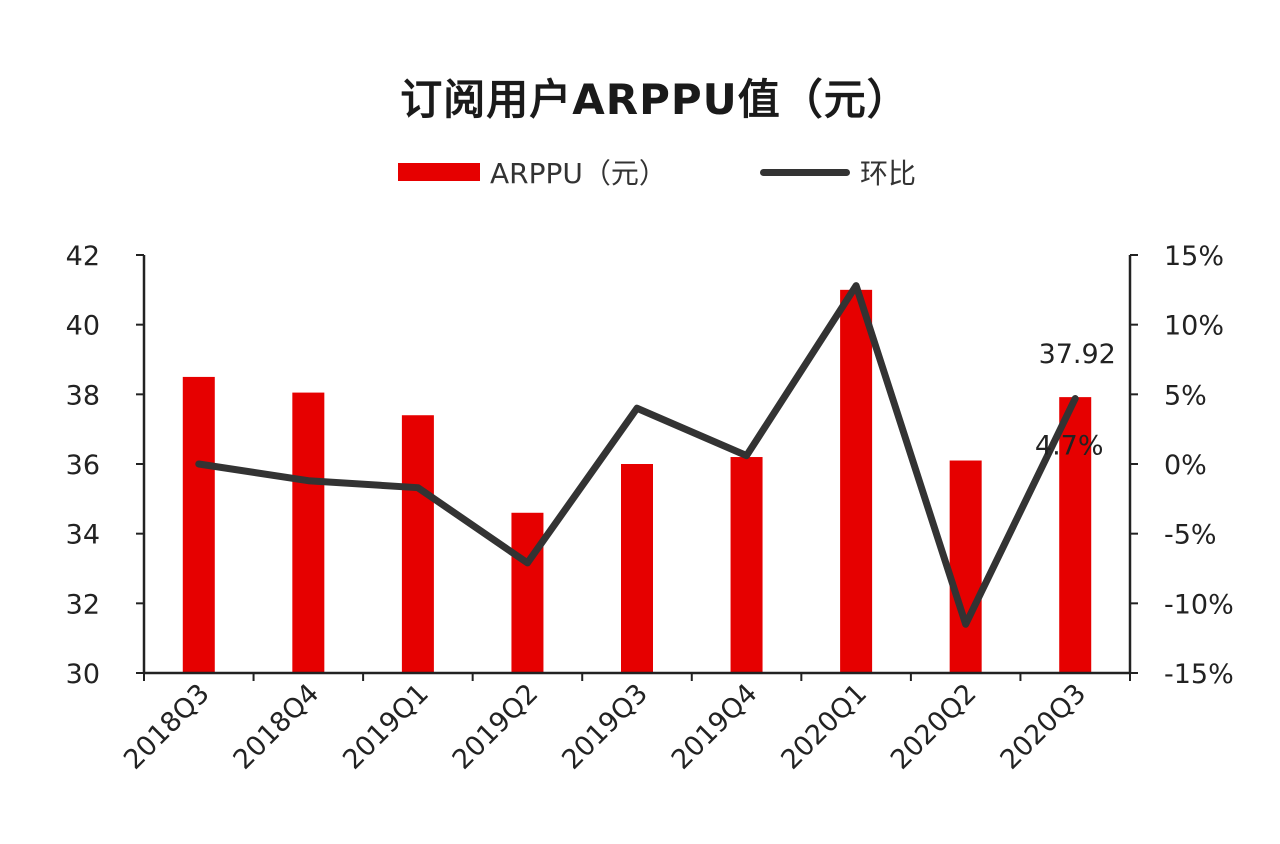 The width and height of the screenshot is (1280, 844). Describe the element at coordinates (83, 256) in the screenshot. I see `left-tick-label: 42` at that location.